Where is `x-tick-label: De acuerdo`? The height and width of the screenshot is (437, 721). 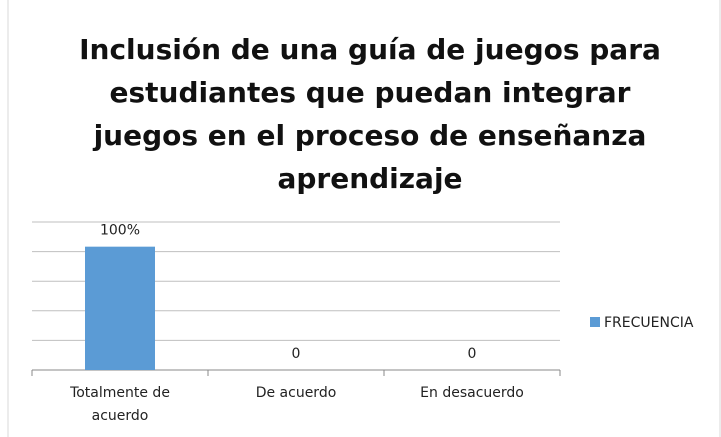 x-tick-label: De acuerdo is located at coordinates (296, 393).